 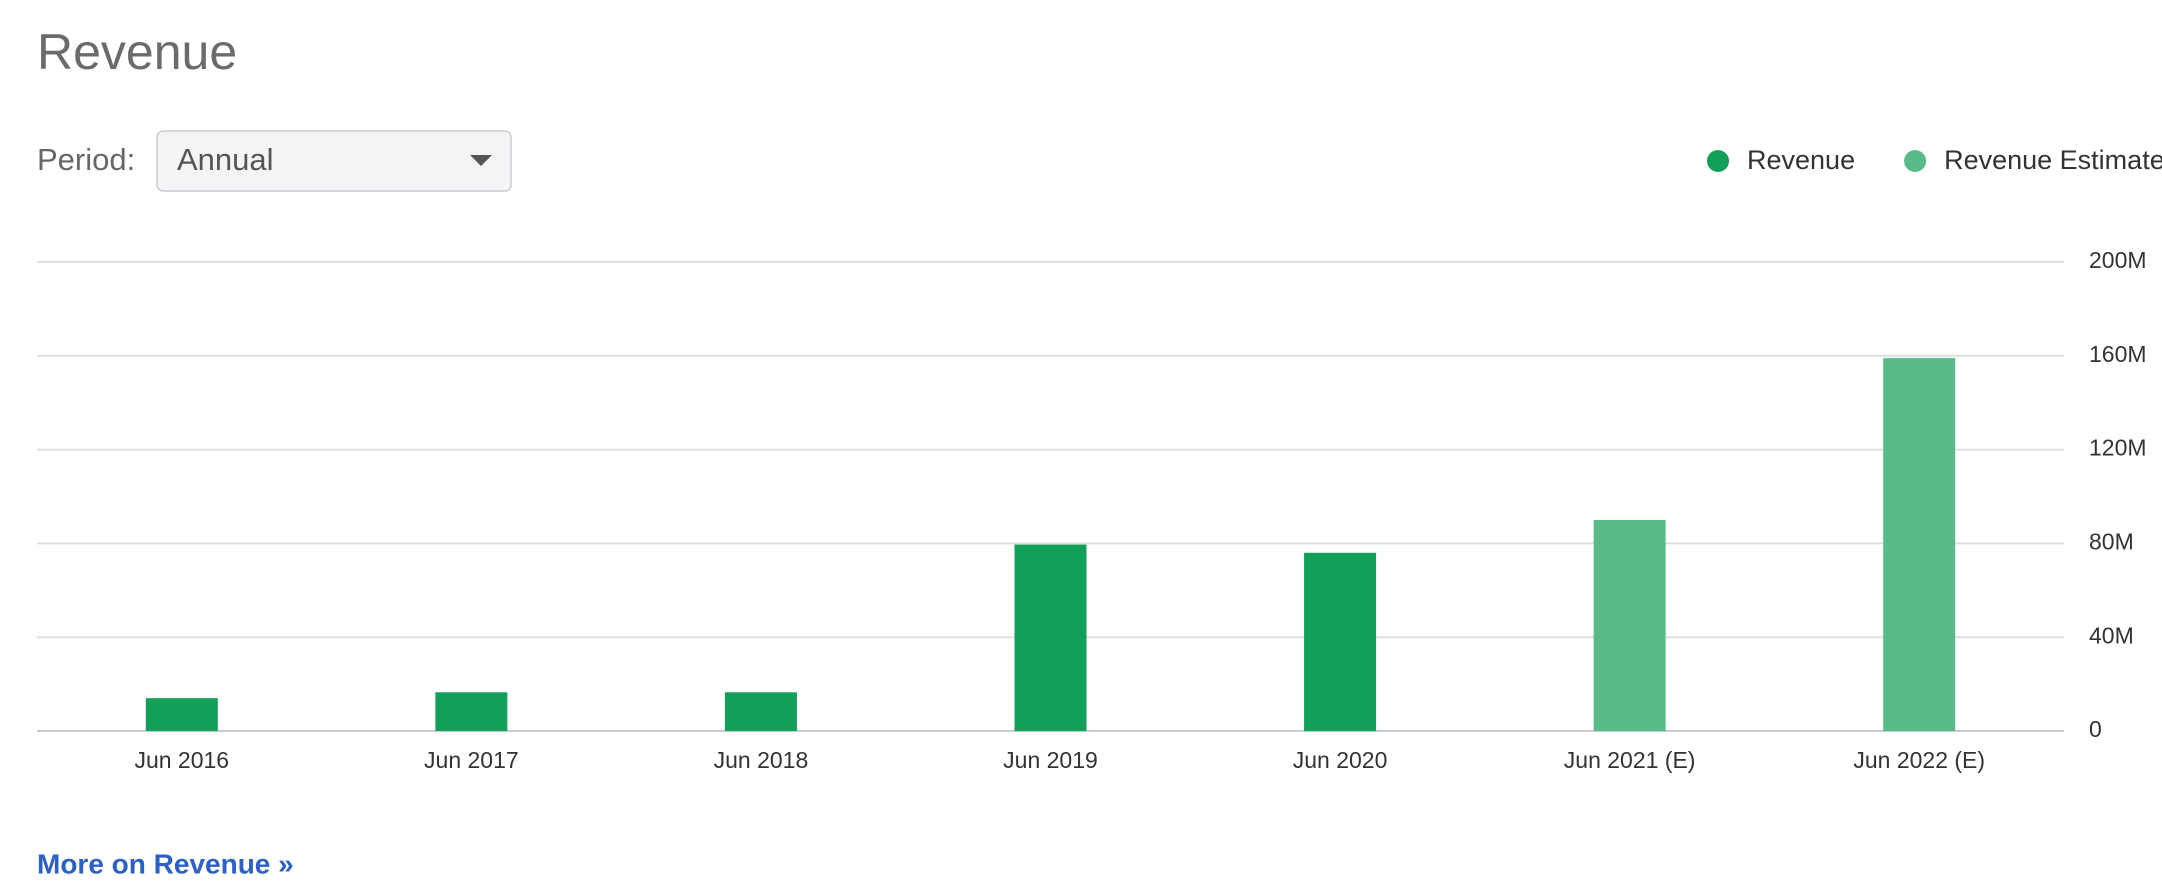 I want to click on y-tick-label: 120M, so click(x=2118, y=448).